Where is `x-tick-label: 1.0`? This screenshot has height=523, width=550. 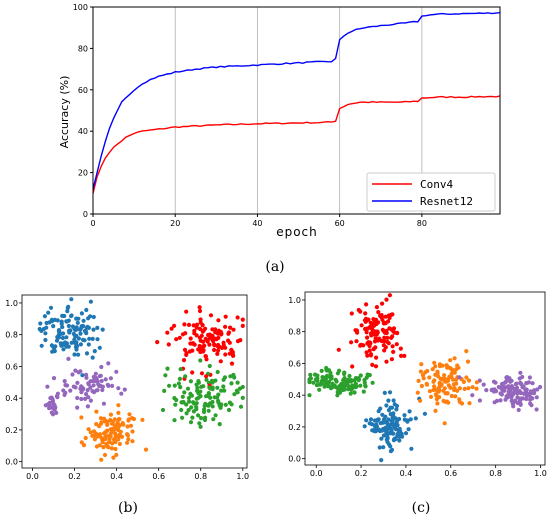 x-tick-label: 1.0 is located at coordinates (242, 476).